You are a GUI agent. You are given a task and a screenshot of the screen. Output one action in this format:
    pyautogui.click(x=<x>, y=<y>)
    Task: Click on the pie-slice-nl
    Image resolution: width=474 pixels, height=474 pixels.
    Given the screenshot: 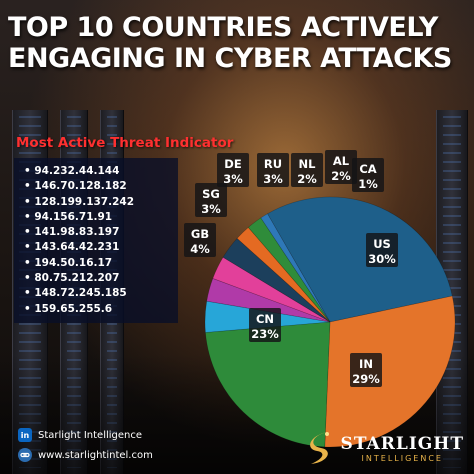 What is the action you would take?
    pyautogui.click(x=283, y=274)
    